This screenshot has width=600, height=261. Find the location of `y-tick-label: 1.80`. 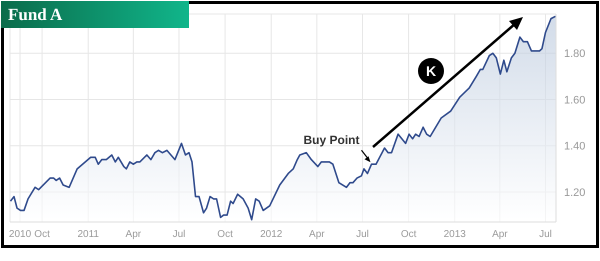

y-tick-label: 1.80 is located at coordinates (575, 54).